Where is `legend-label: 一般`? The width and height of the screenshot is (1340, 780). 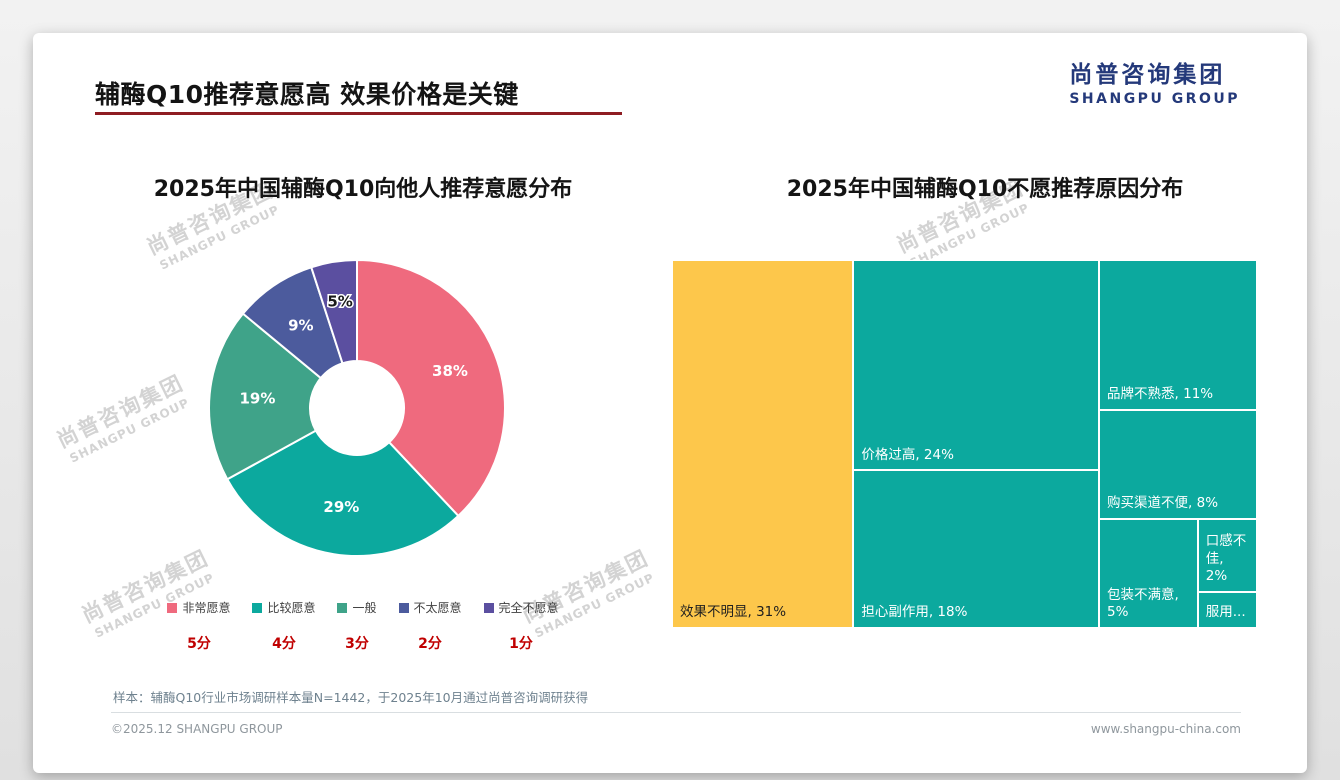
legend-label: 一般 is located at coordinates (364, 608).